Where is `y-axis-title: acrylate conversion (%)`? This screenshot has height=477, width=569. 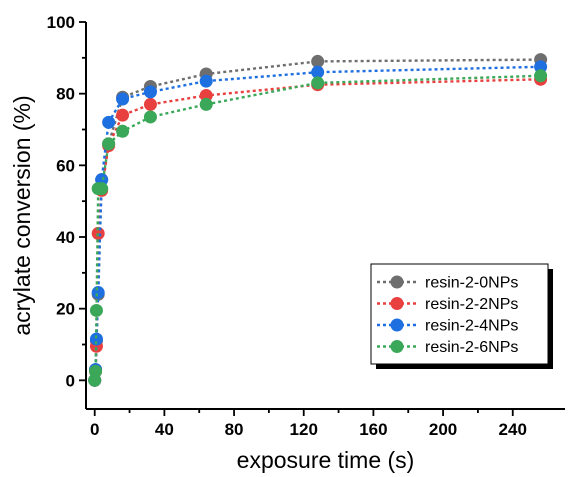
y-axis-title: acrylate conversion (%) is located at coordinates (22, 215).